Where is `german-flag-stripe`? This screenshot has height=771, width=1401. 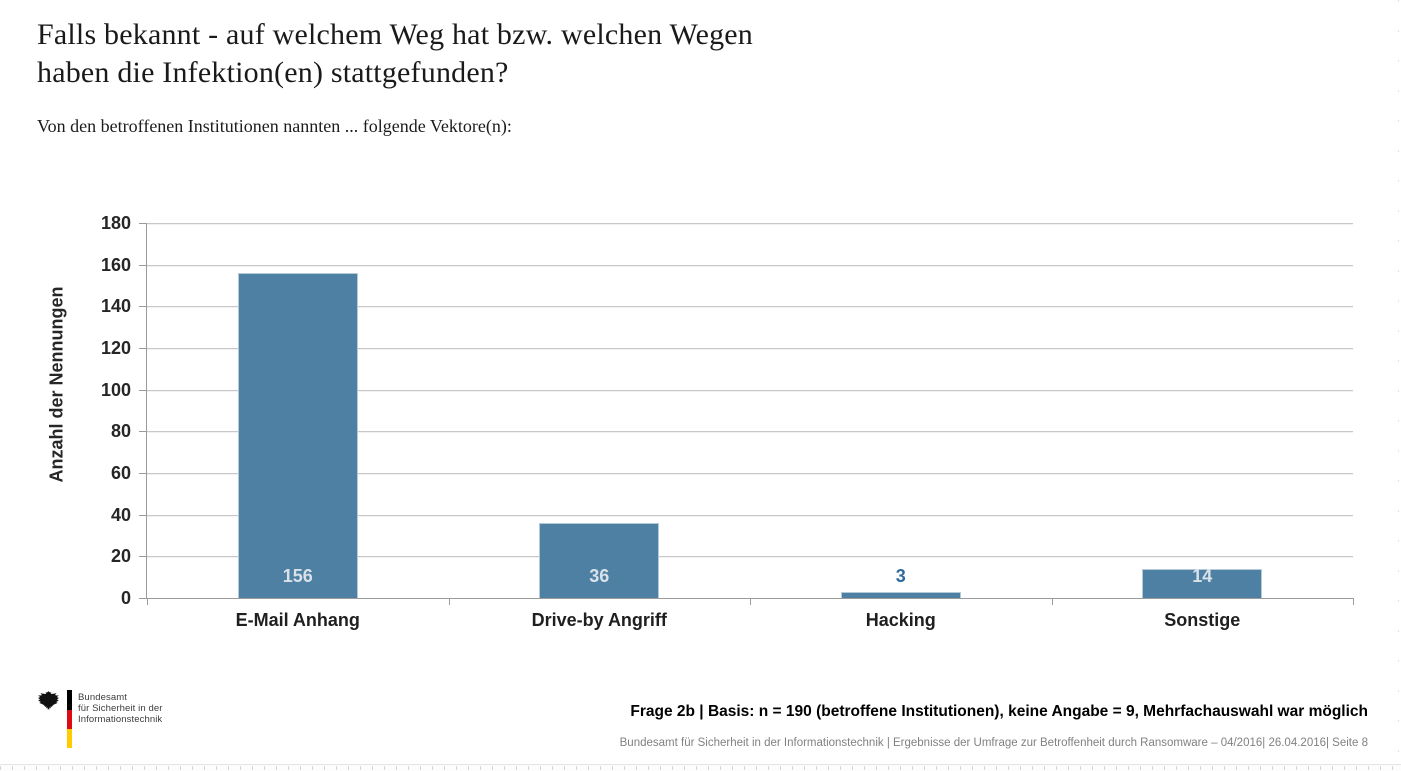 german-flag-stripe is located at coordinates (69, 719).